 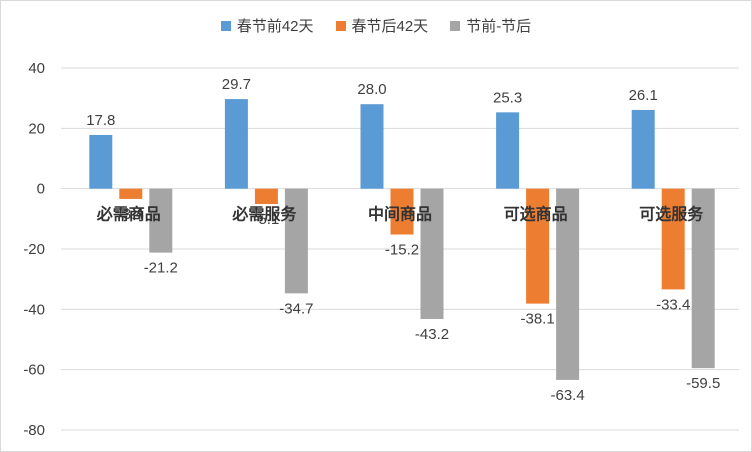 What do you see at coordinates (266, 219) in the screenshot?
I see `data-label: -5.1` at bounding box center [266, 219].